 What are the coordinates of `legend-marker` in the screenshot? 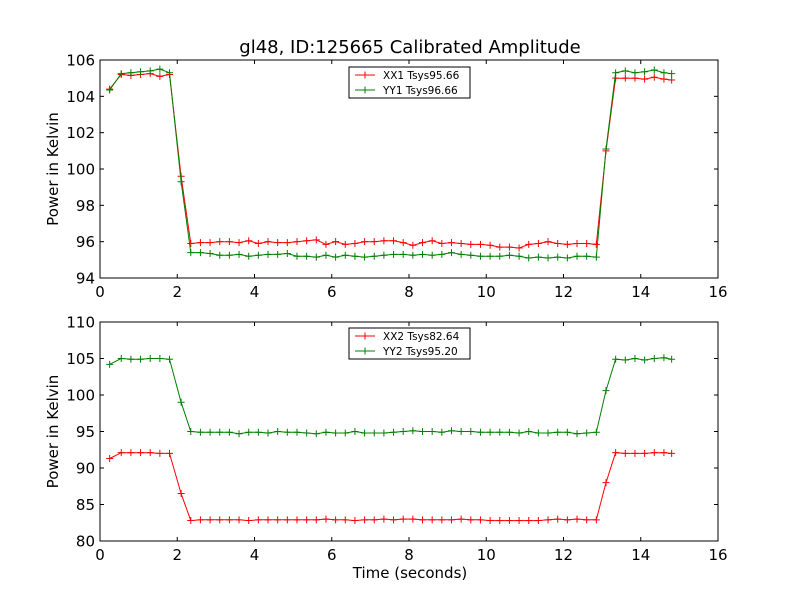 It's located at (365, 75).